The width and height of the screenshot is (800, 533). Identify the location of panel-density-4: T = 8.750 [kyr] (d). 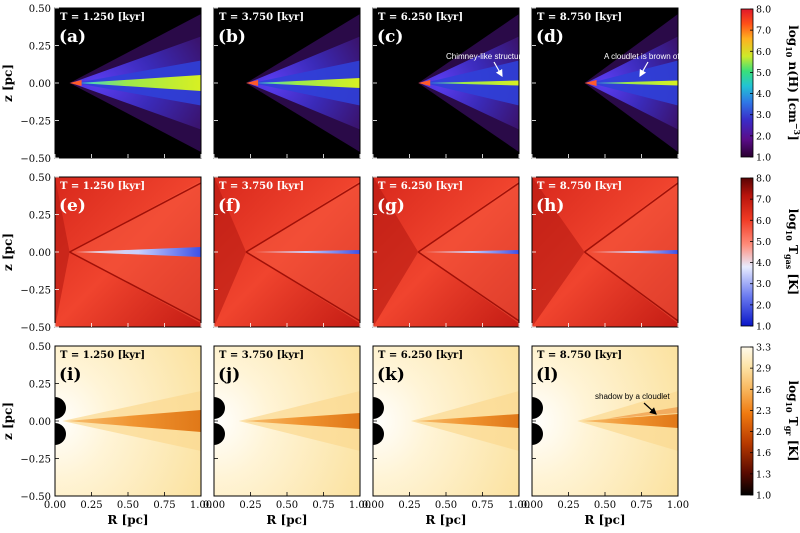
(605, 83).